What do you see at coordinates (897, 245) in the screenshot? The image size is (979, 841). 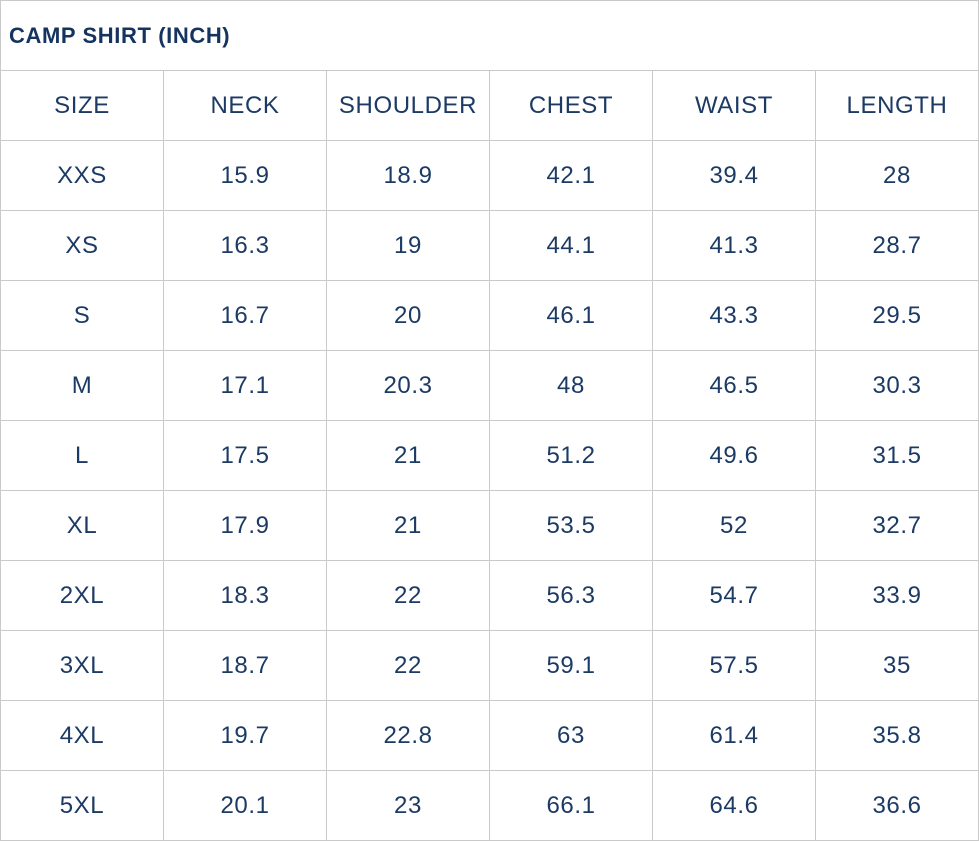 I see `measurement-cell: 28.7` at bounding box center [897, 245].